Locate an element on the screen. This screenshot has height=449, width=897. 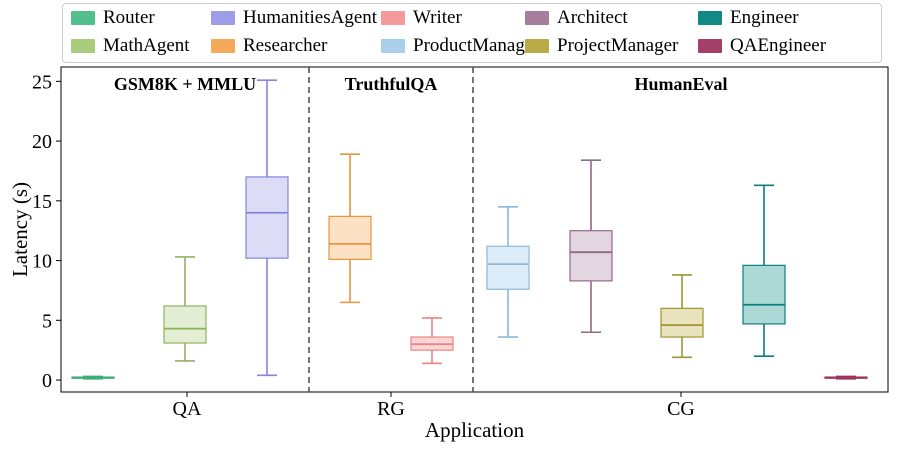
legend-item: HumanitiesAgent is located at coordinates (294, 18).